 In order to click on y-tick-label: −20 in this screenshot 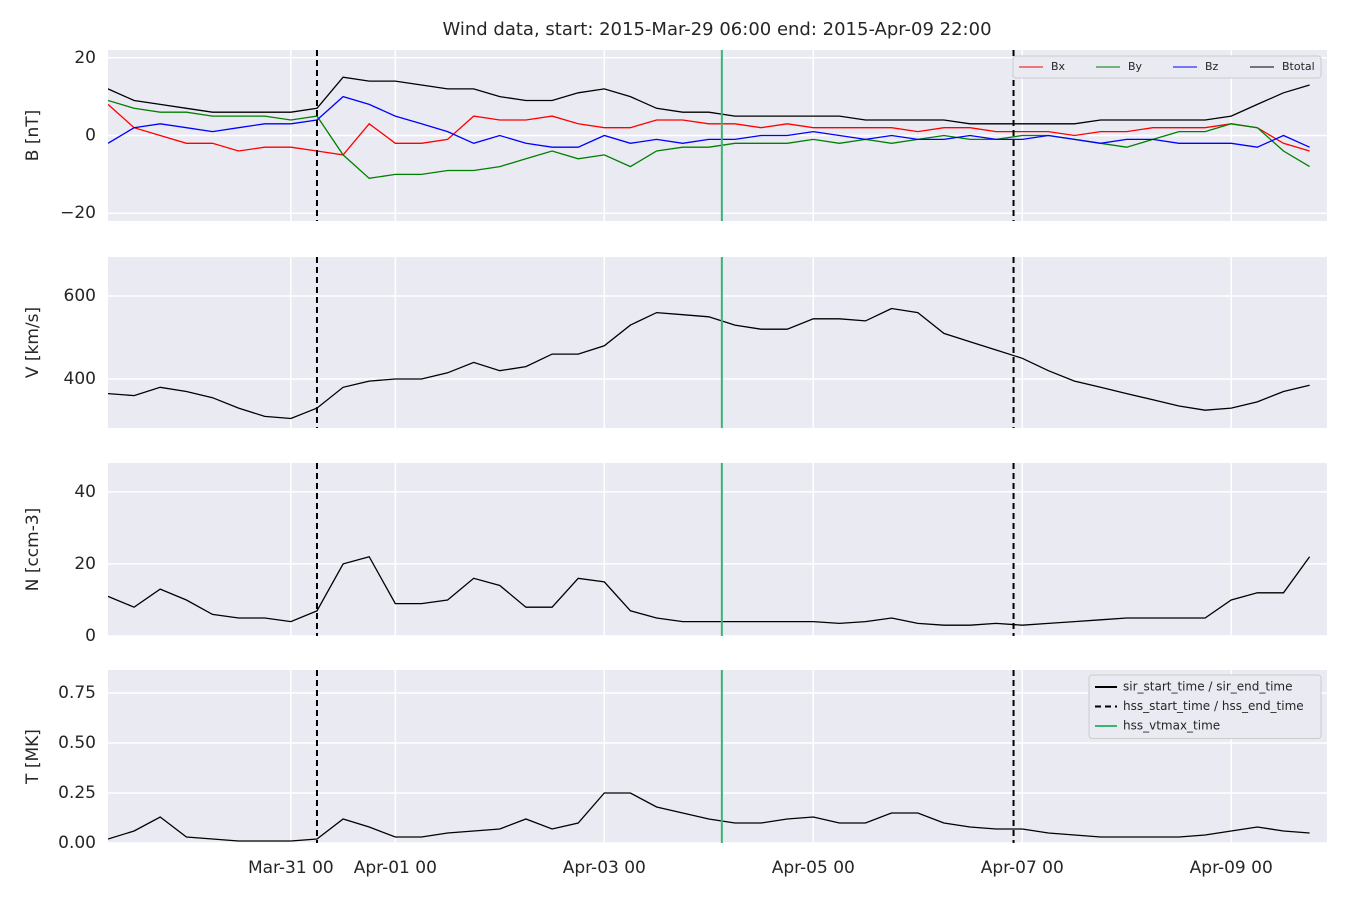, I will do `click(78, 213)`.